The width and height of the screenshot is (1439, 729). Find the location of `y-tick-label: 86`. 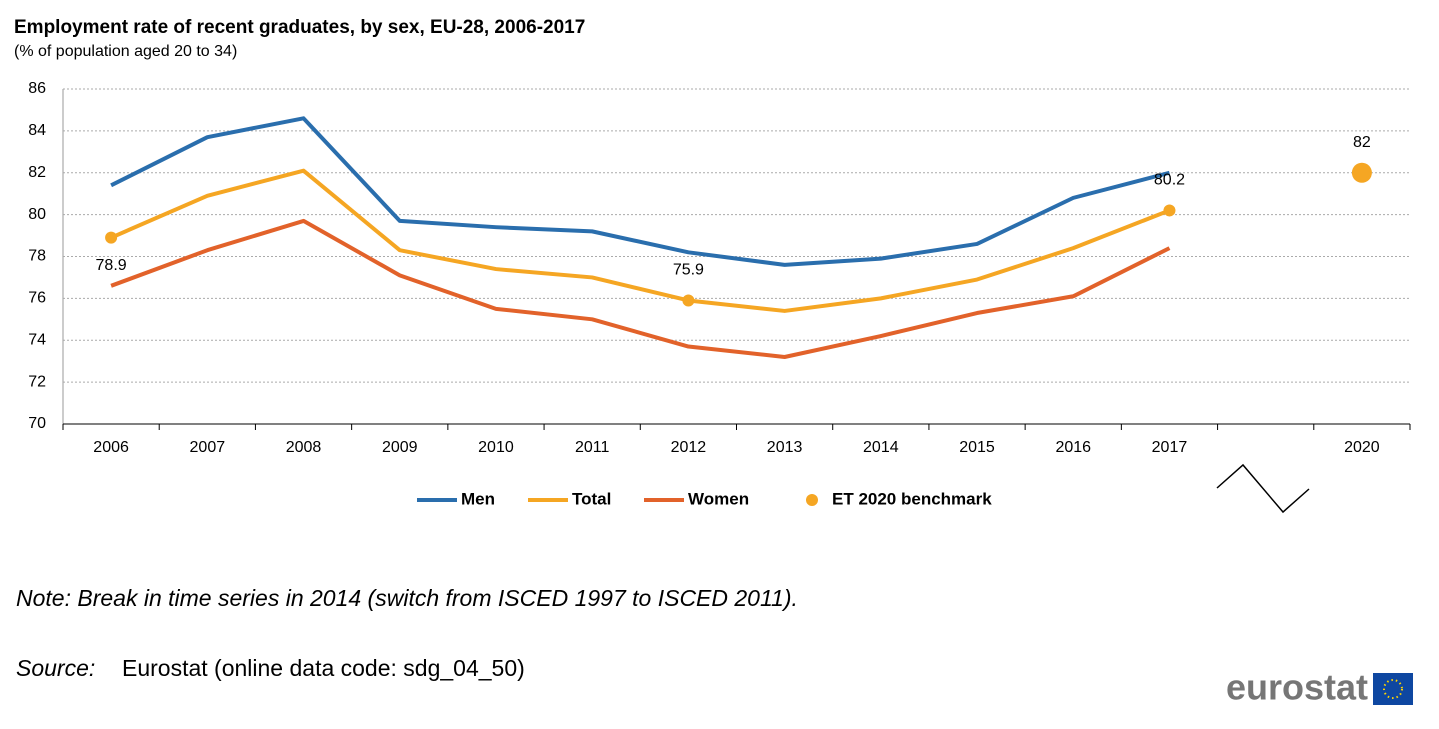

y-tick-label: 86 is located at coordinates (37, 88).